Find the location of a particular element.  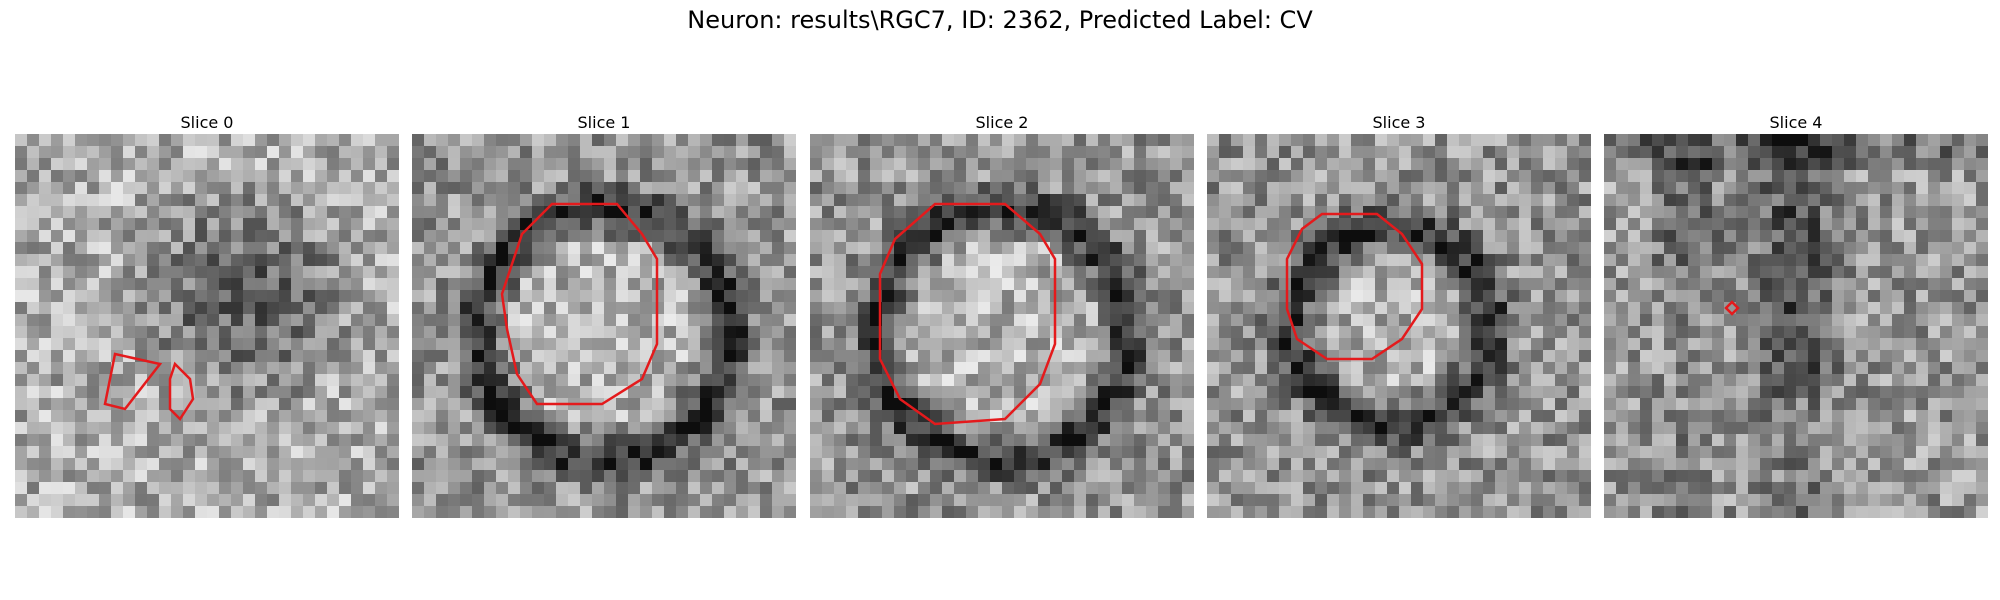

slice-title-1: Slice 1 is located at coordinates (604, 122).